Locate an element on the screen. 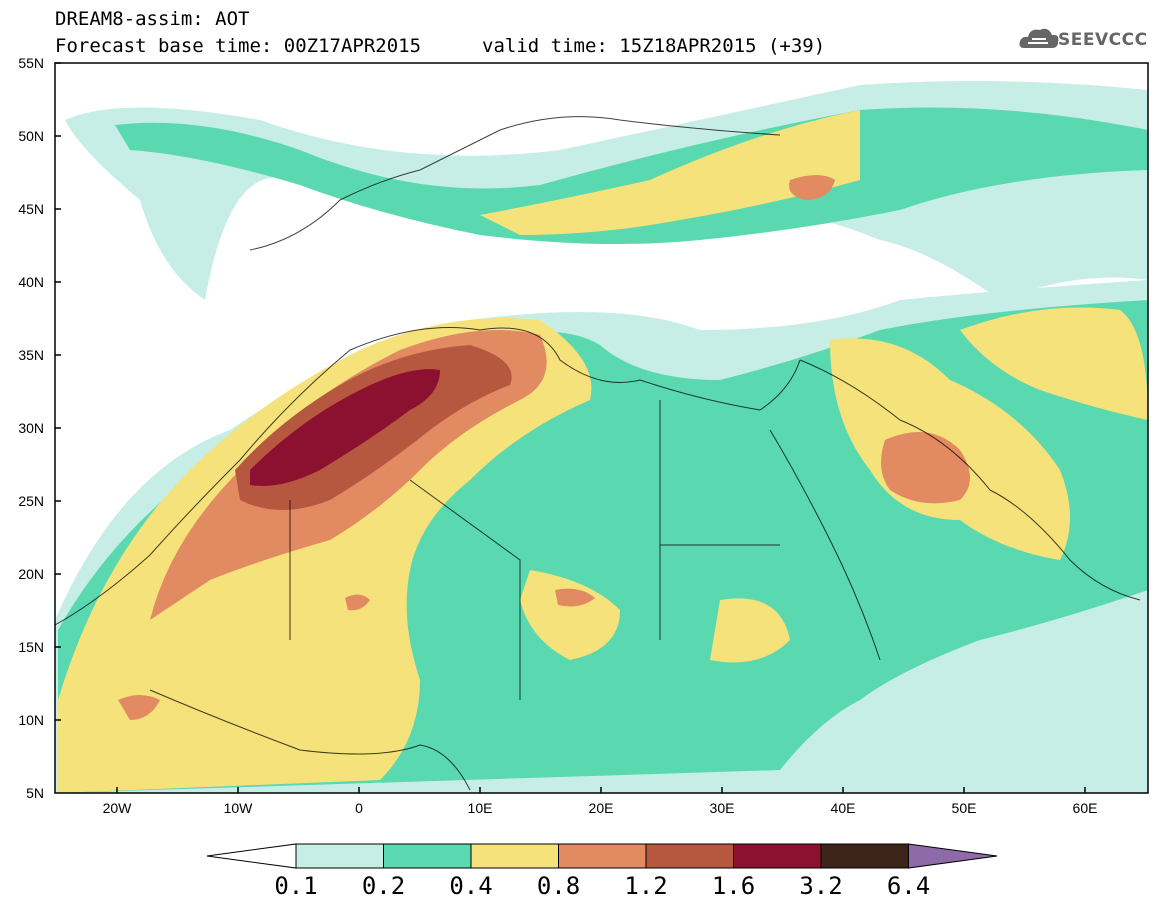  lat-label: 45N is located at coordinates (31, 209).